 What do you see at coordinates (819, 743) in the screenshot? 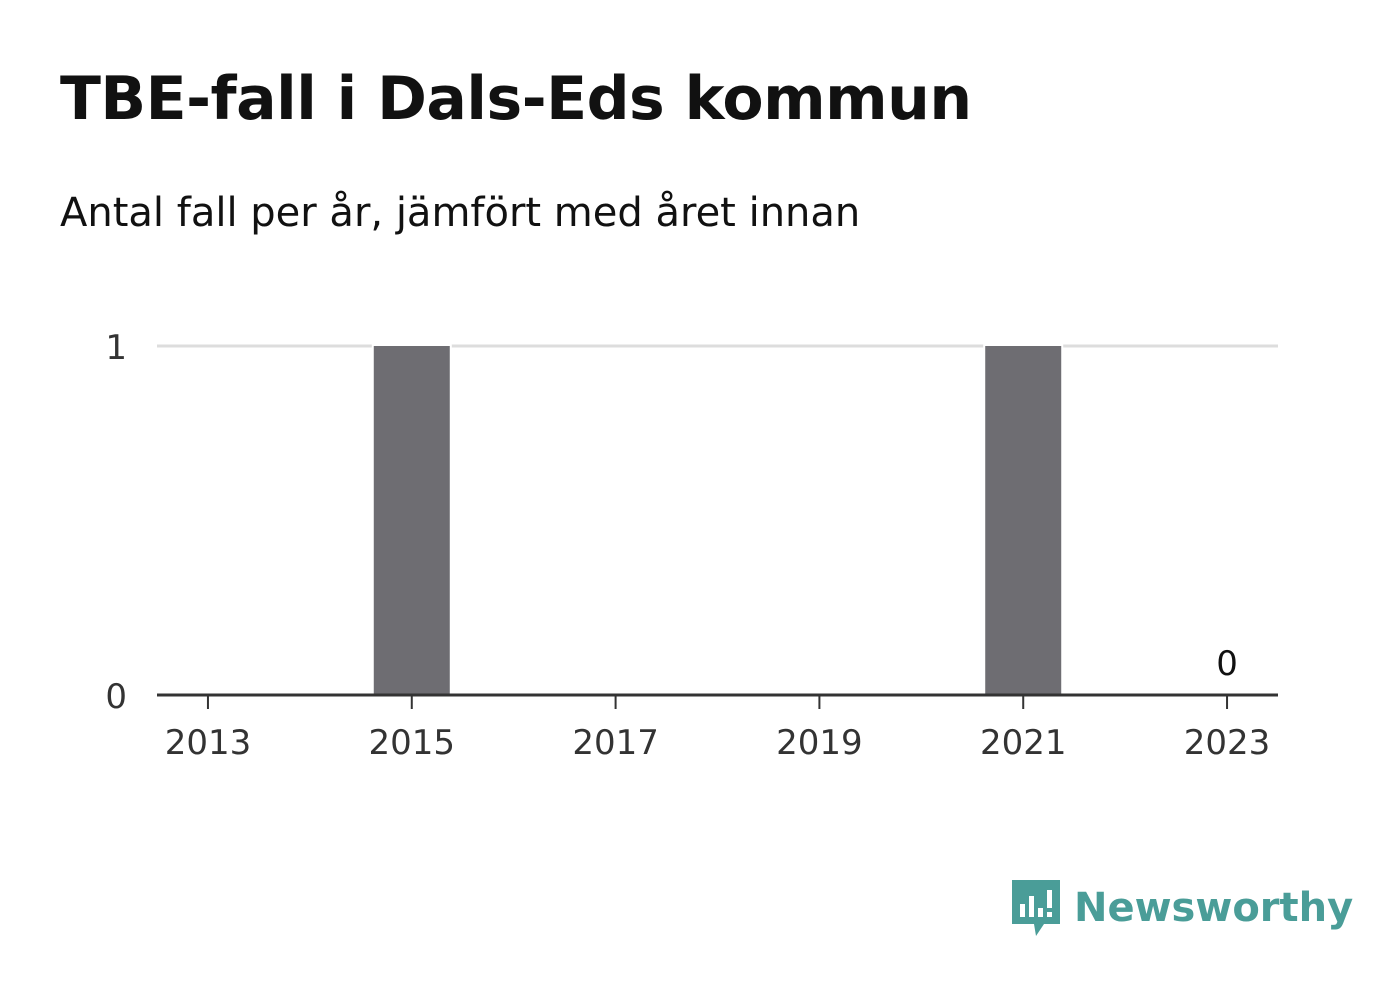
I see `x-tick-label: 2019` at bounding box center [819, 743].